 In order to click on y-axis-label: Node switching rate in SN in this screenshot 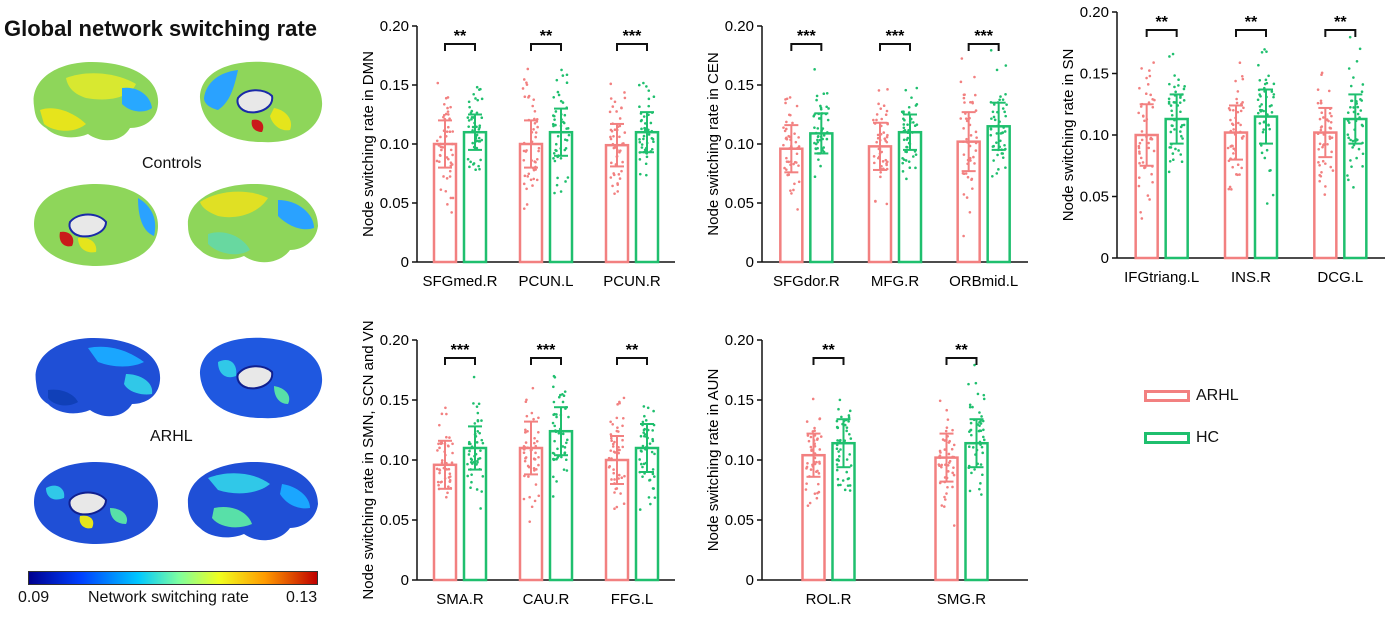, I will do `click(1068, 135)`.